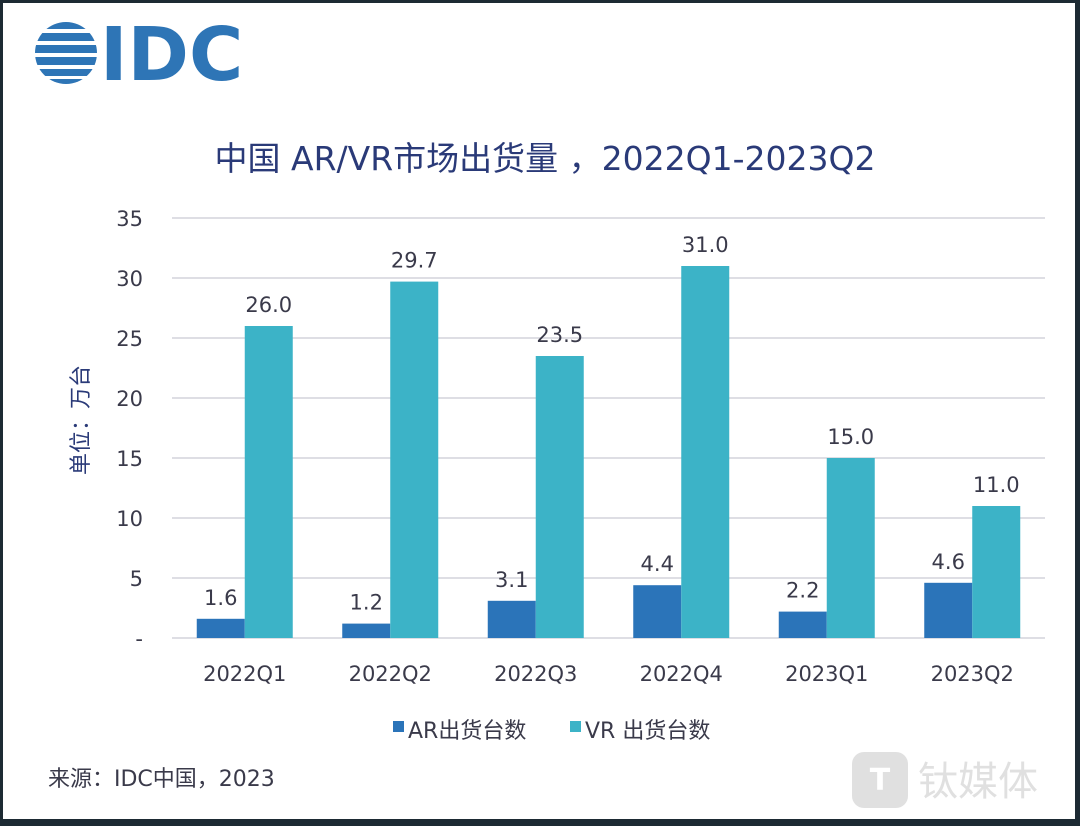 The image size is (1080, 826). Describe the element at coordinates (161, 779) in the screenshot. I see `source-note: 来源：IDC中国，2023` at that location.